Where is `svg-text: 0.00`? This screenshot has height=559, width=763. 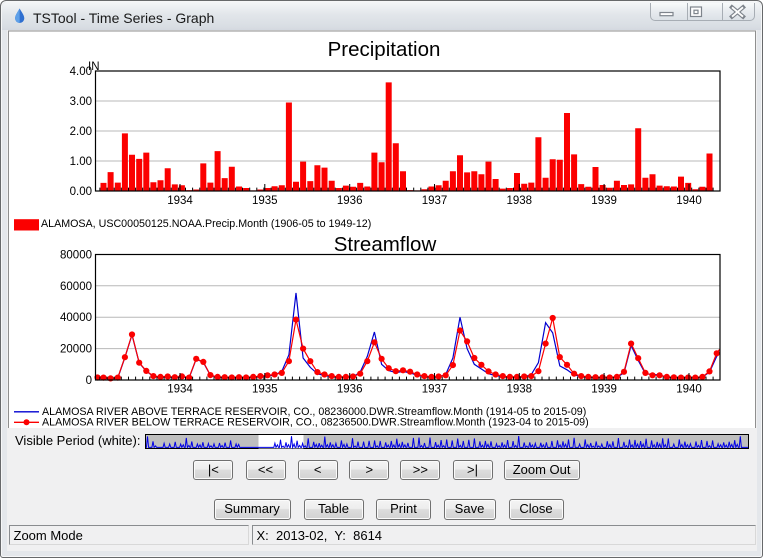
svg-text: 0.00 is located at coordinates (81, 192).